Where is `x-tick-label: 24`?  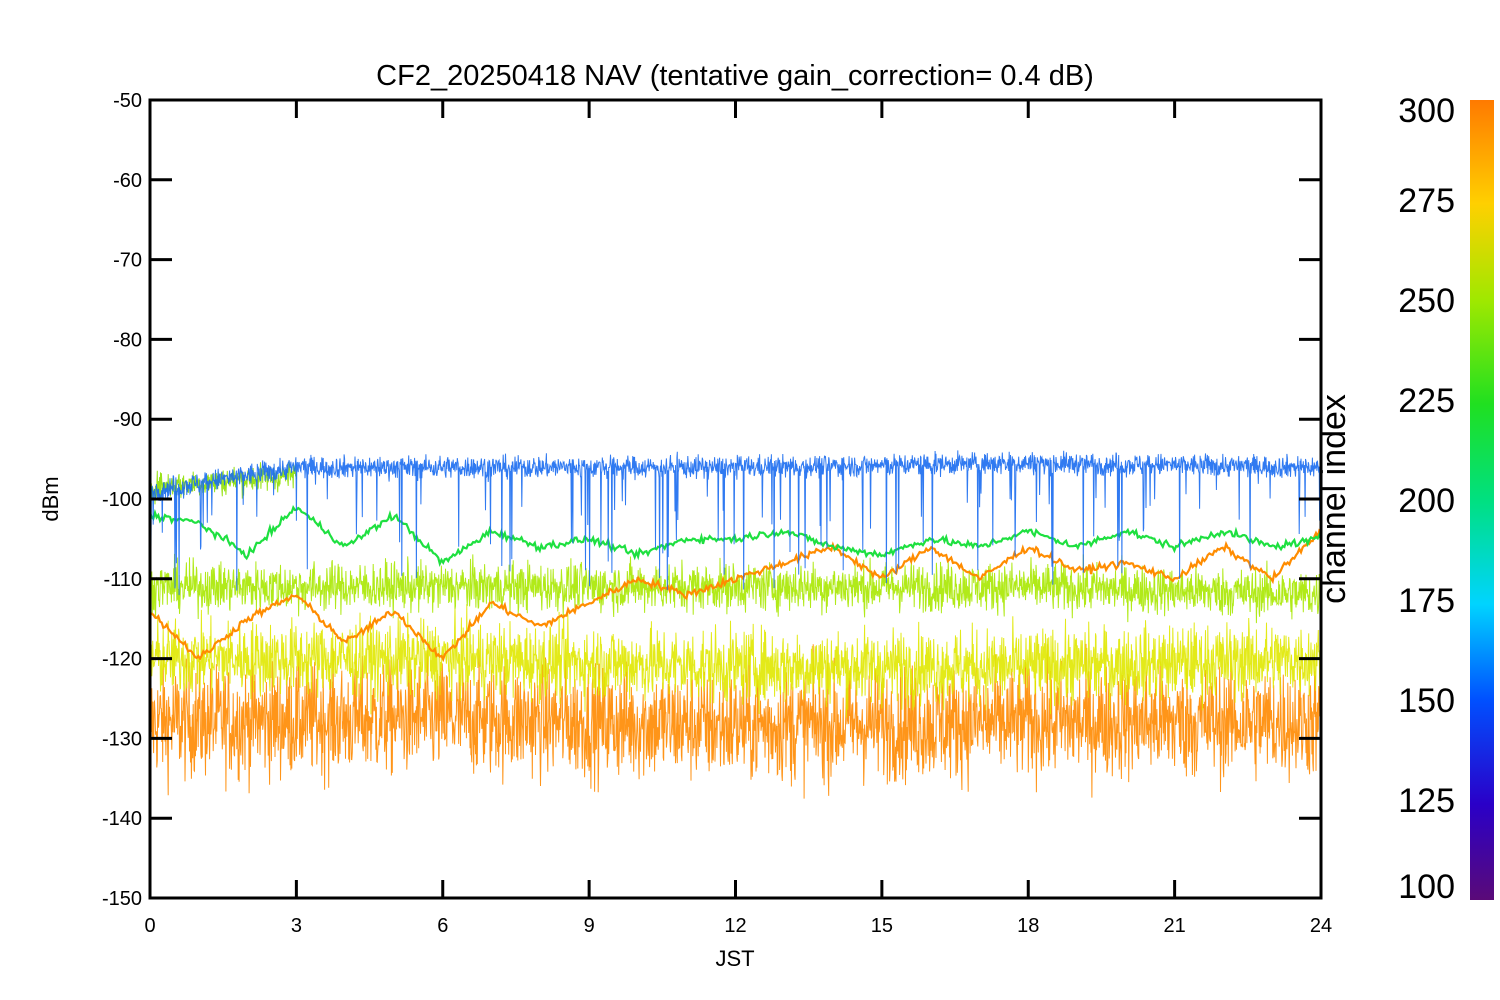 x-tick-label: 24 is located at coordinates (1321, 926).